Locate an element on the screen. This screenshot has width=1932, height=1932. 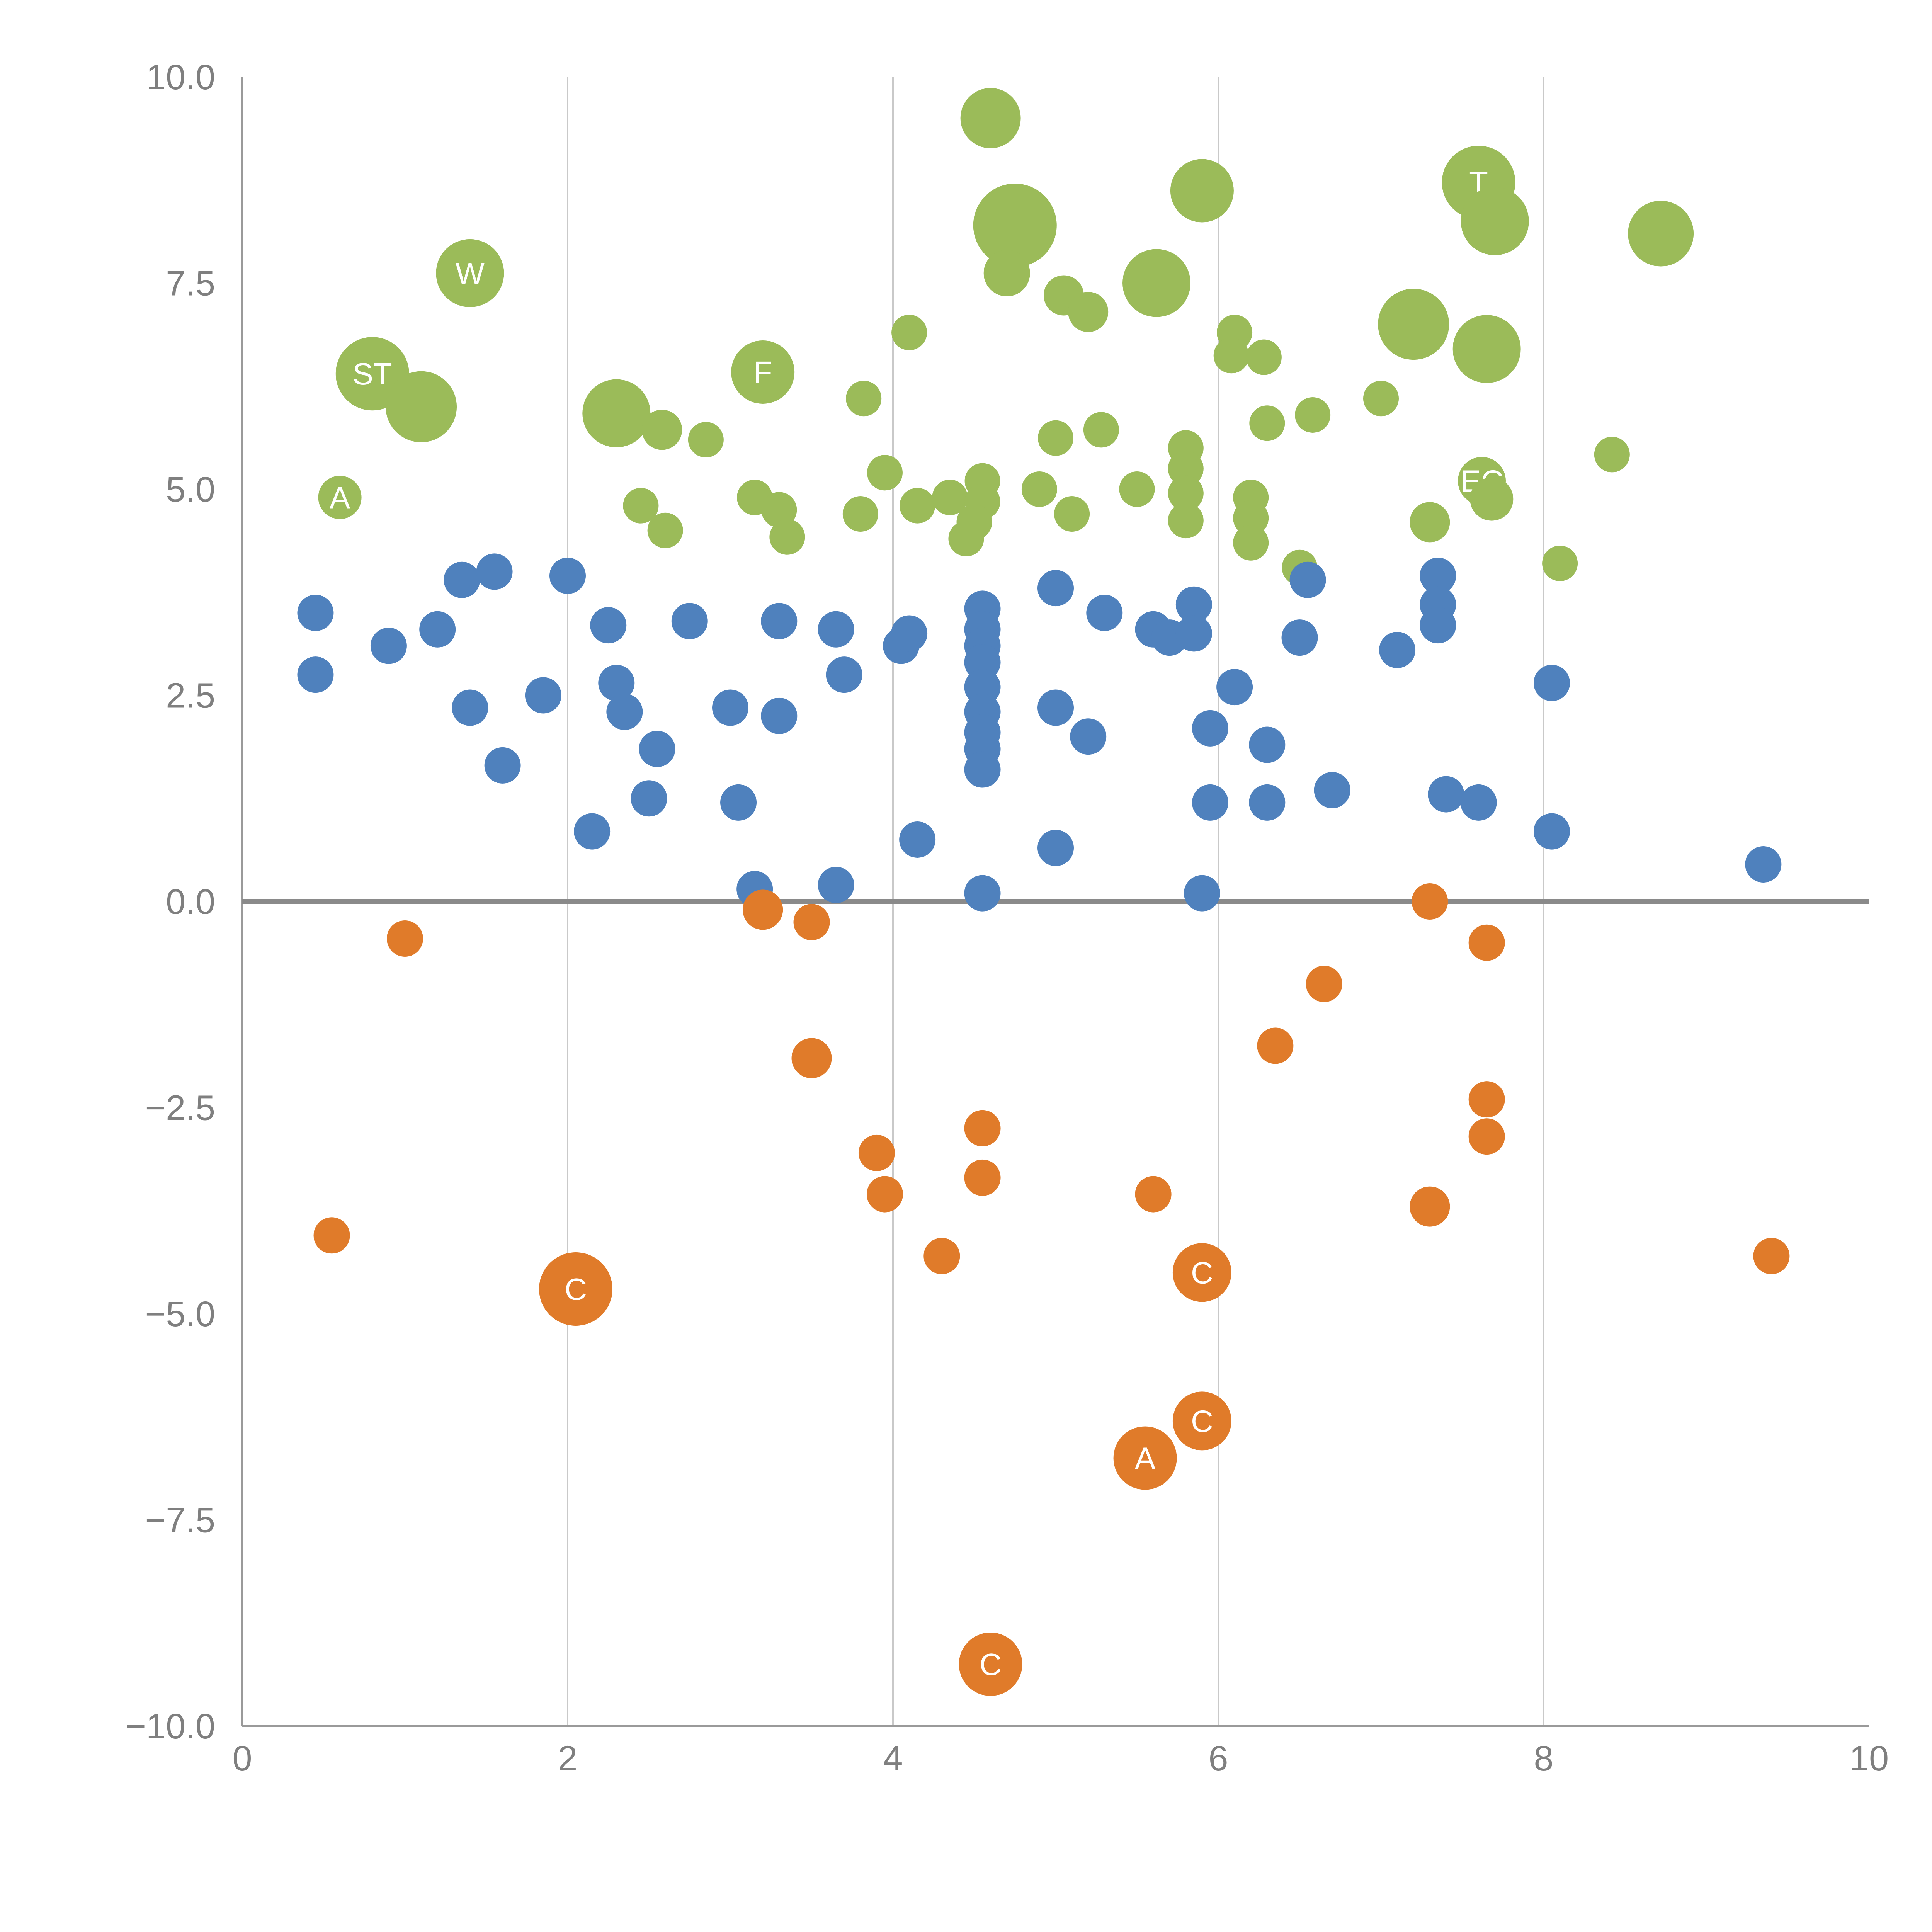
y-tick-label: −10.0 is located at coordinates (170, 1727).